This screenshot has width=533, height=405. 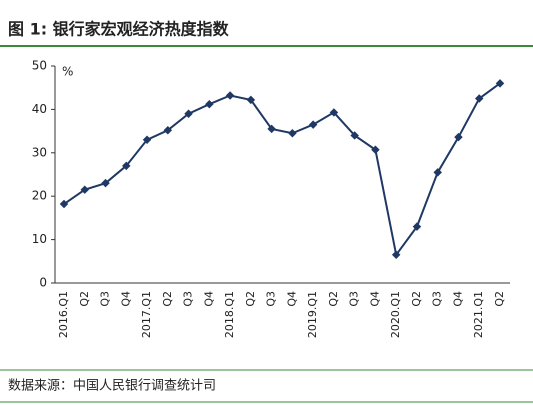 What do you see at coordinates (39, 196) in the screenshot?
I see `y-tick-label: 20` at bounding box center [39, 196].